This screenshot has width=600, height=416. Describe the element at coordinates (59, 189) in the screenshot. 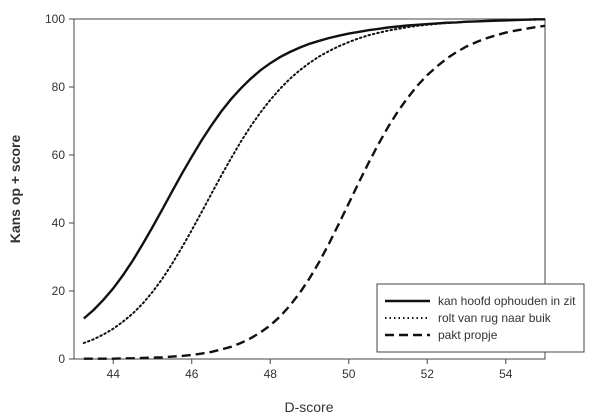

I see `y-axis: 0 20 40 60 80 100` at that location.